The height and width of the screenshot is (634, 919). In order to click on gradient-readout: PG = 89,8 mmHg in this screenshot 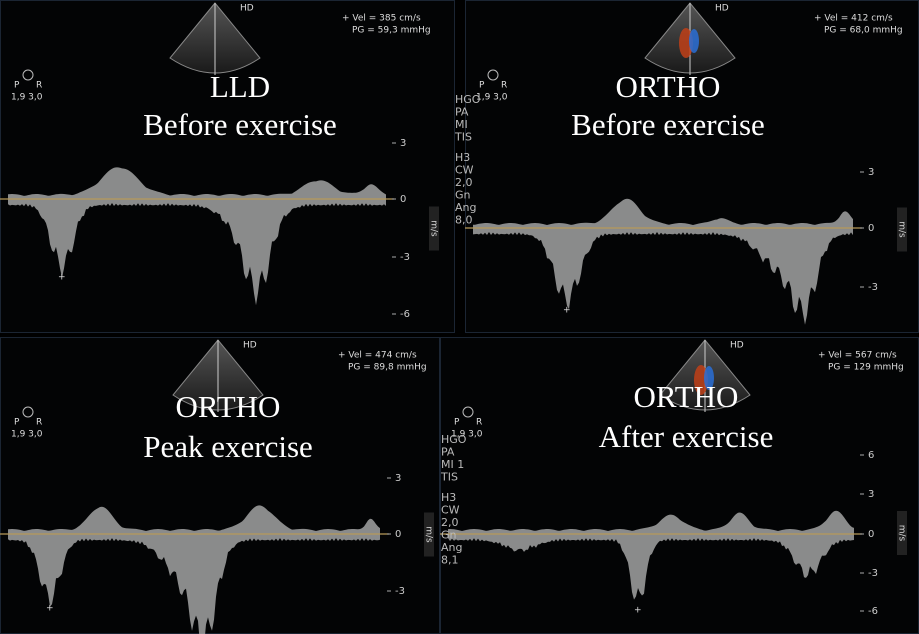, I will do `click(387, 368)`.